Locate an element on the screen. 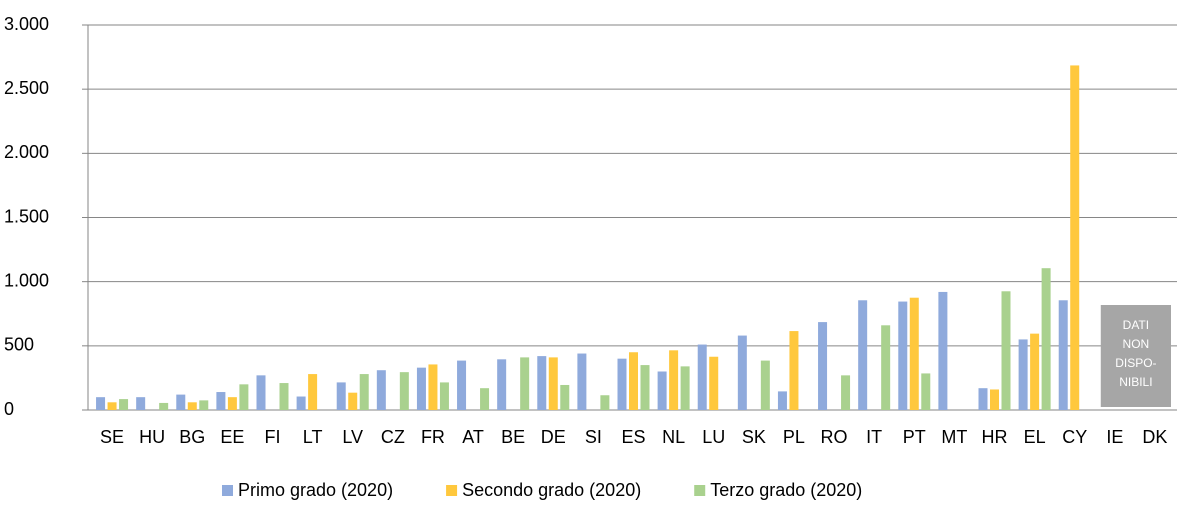 The image size is (1177, 506). legend-label: Primo grado (2020) is located at coordinates (315, 490).